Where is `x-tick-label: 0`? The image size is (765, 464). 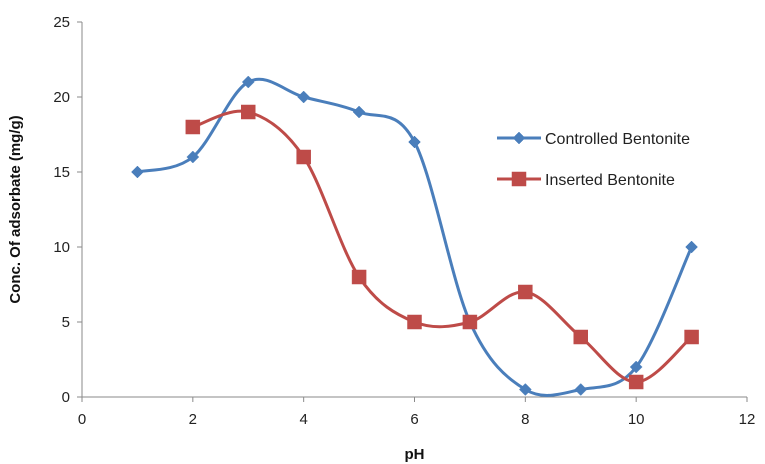
x-tick-label: 0 is located at coordinates (82, 419).